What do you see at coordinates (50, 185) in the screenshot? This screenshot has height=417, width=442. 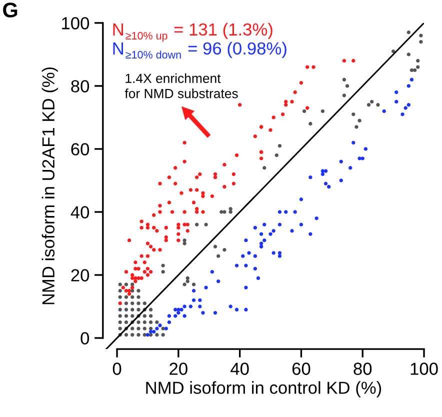 I see `y-axis-title: NMD isoform in U2AF1 KD (%)` at bounding box center [50, 185].